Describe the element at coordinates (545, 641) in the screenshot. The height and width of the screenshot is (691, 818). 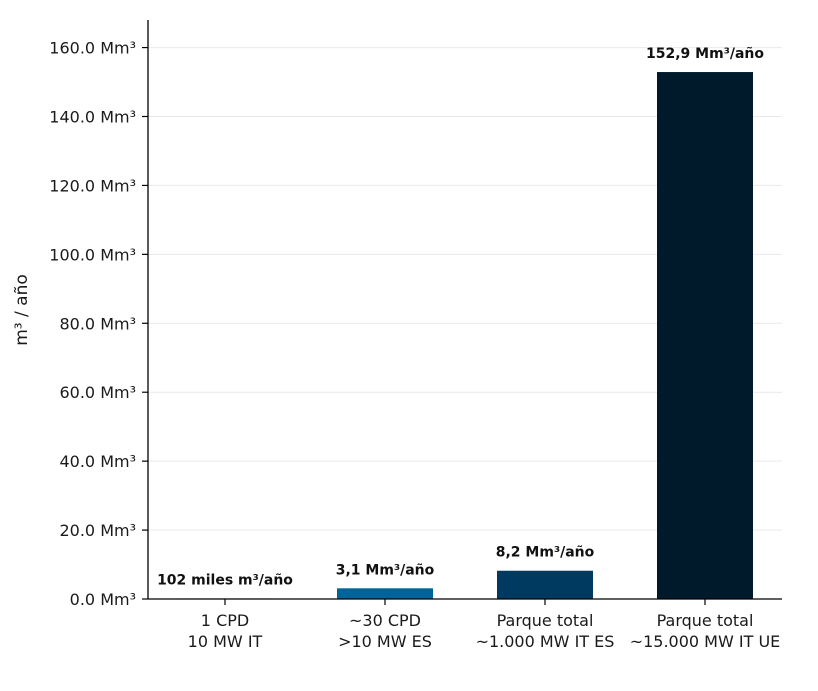
I see `x-tick-label: ~1.000 MW IT ES` at that location.